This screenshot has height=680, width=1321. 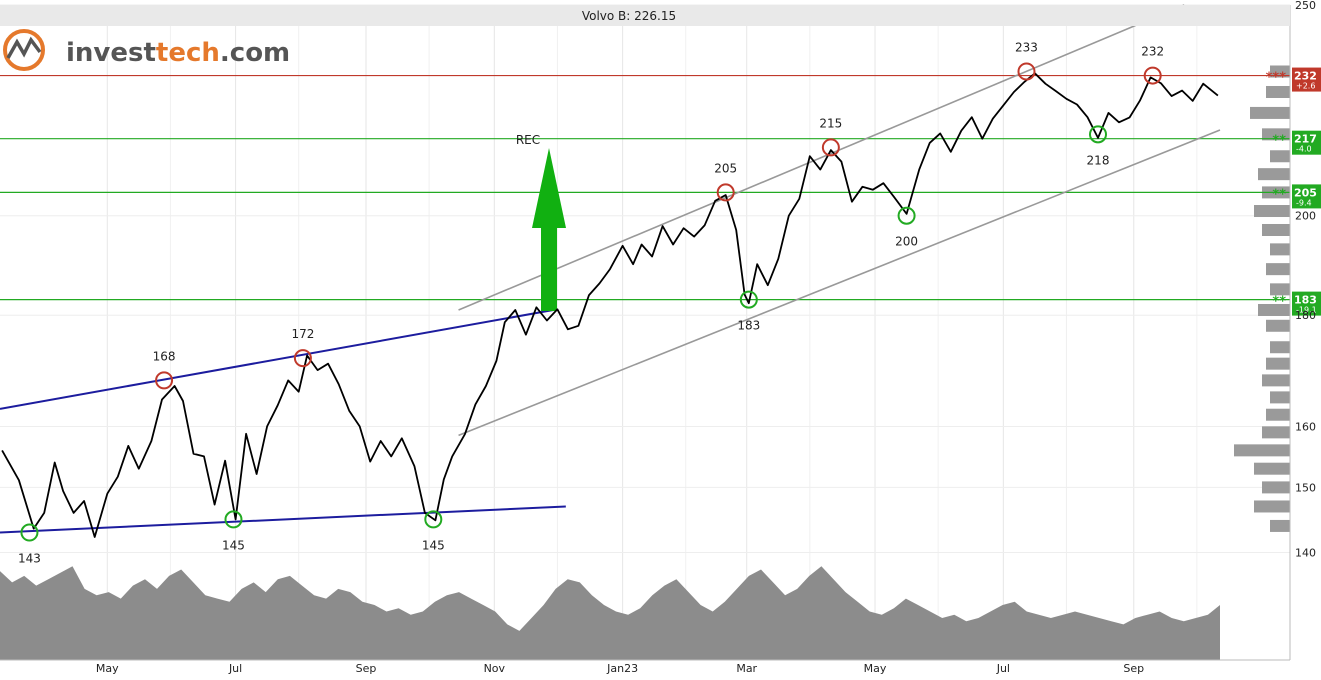 What do you see at coordinates (188, 53) in the screenshot?
I see `logo-suffix: tech` at bounding box center [188, 53].